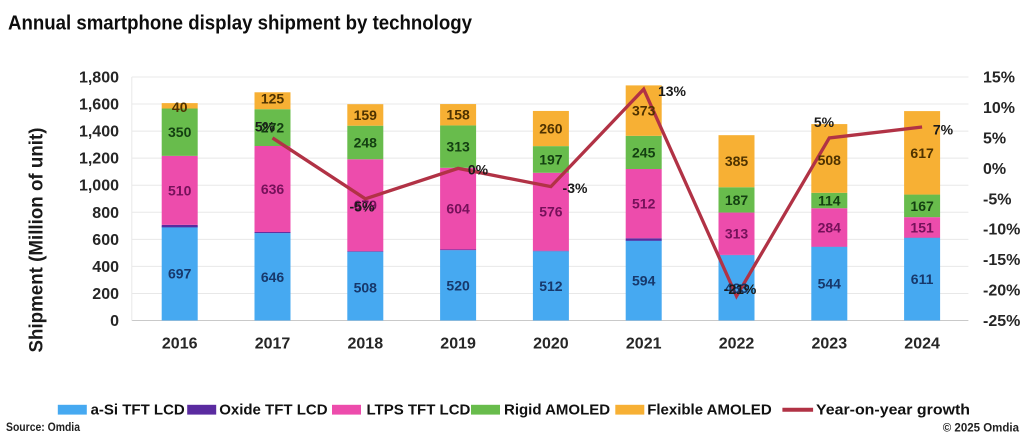 The height and width of the screenshot is (444, 1024). I want to click on svg-text: 1,800, so click(99, 78).